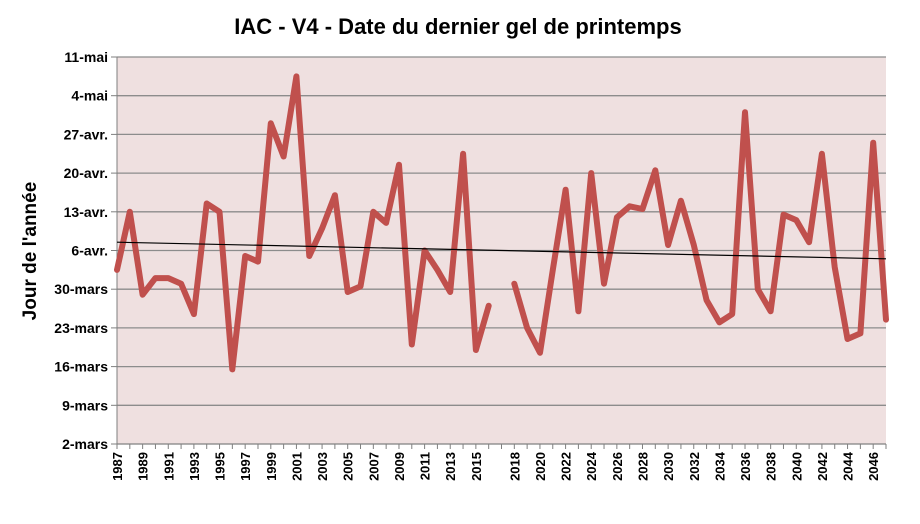  I want to click on x-tick-label: 2007, so click(373, 466).